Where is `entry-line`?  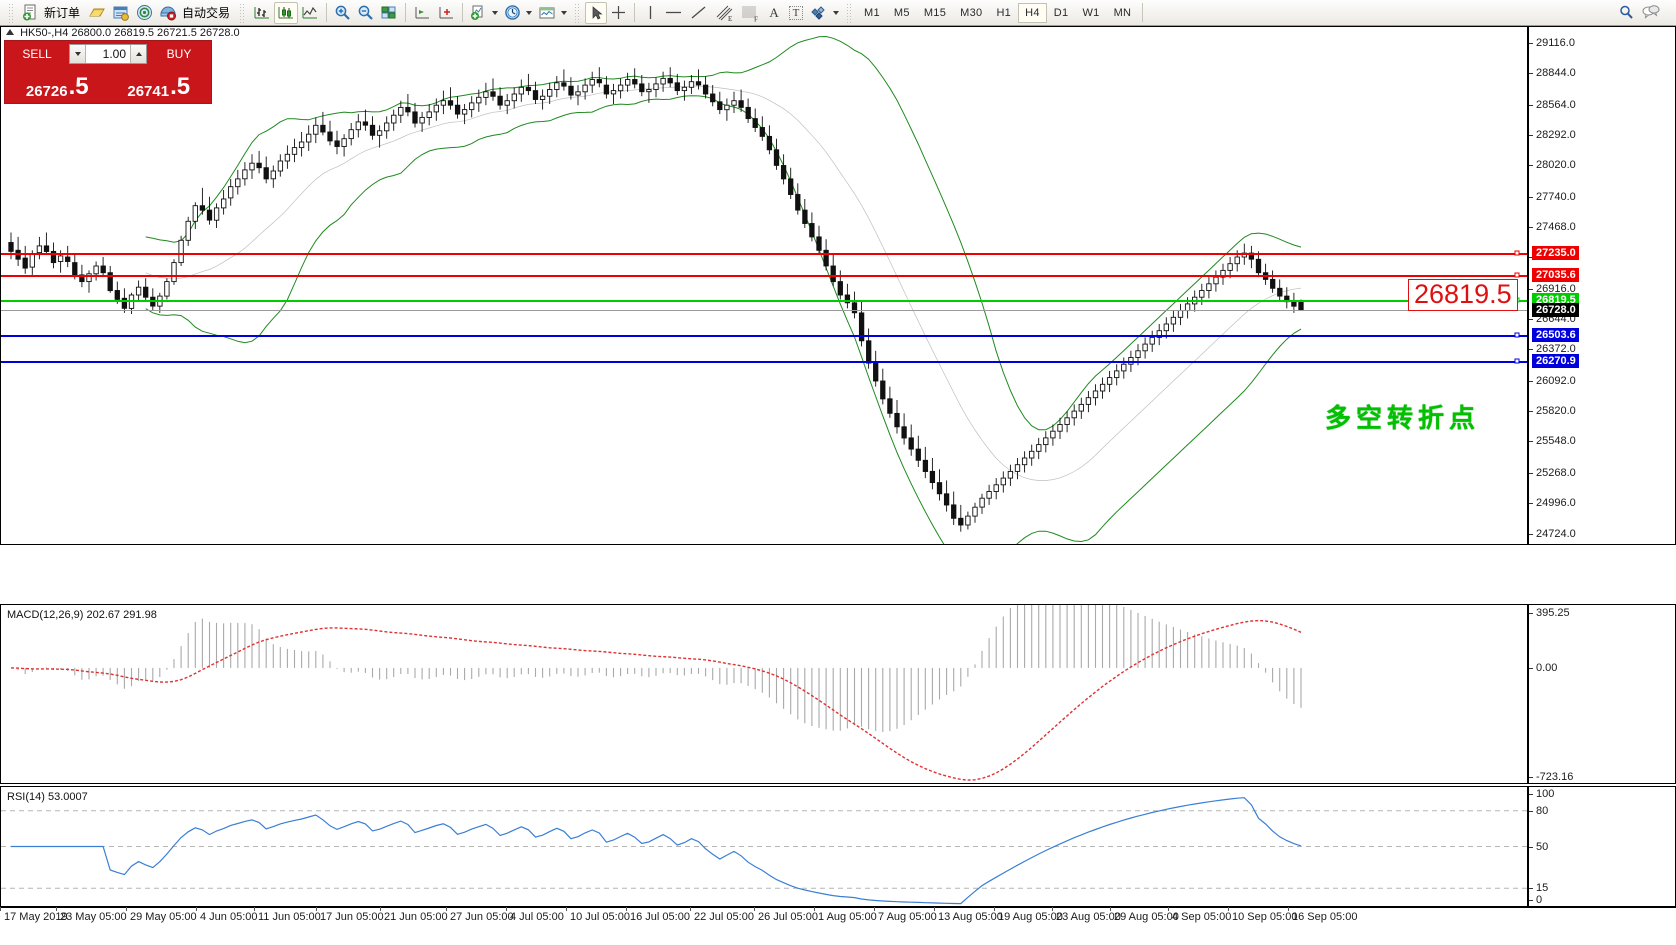
entry-line is located at coordinates (764, 300).